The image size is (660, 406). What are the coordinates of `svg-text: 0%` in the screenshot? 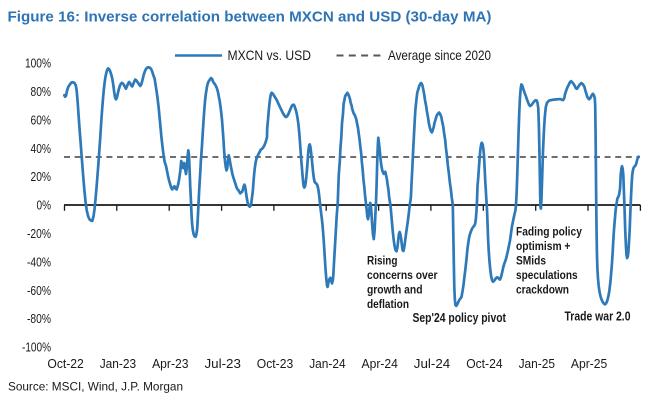 It's located at (44, 205).